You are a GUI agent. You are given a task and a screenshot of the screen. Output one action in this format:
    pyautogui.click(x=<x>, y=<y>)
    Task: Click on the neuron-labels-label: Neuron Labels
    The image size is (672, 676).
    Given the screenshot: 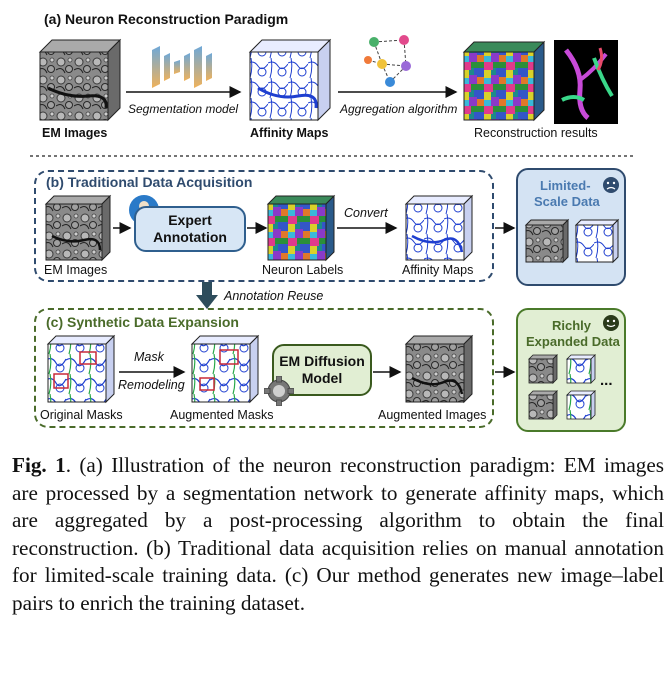 What is the action you would take?
    pyautogui.click(x=303, y=270)
    